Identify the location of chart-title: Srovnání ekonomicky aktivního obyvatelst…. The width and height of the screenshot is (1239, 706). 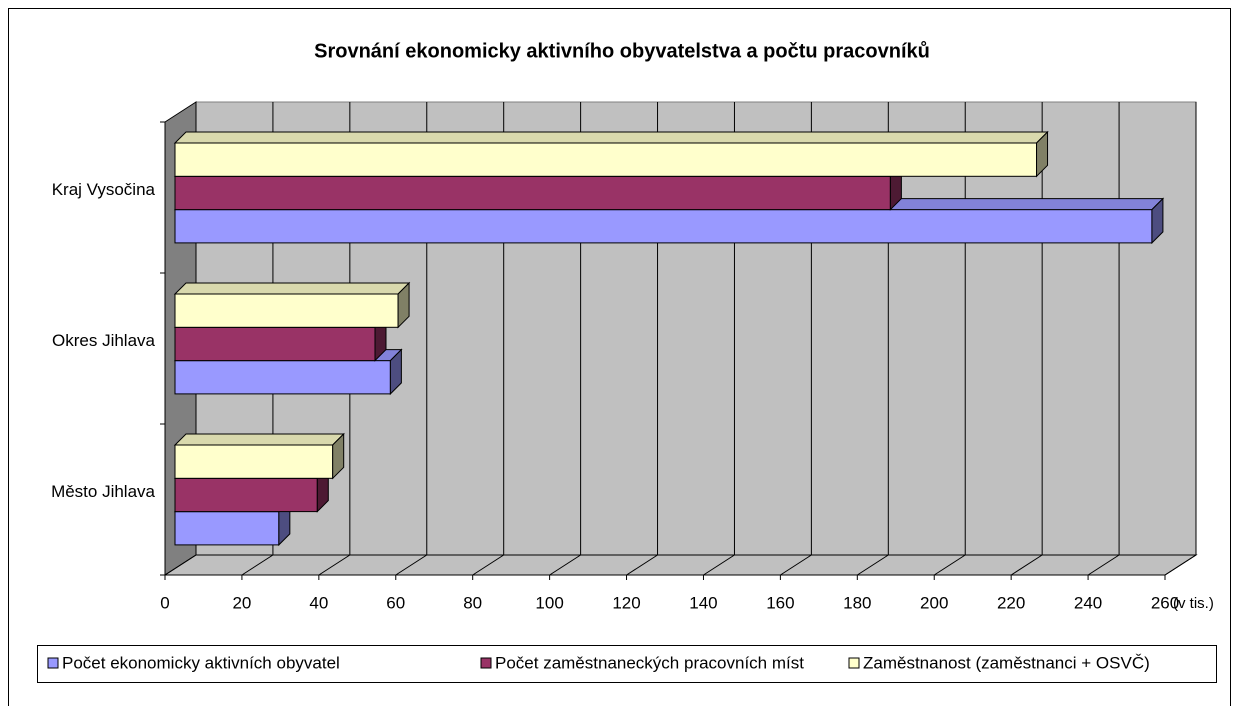
(622, 51).